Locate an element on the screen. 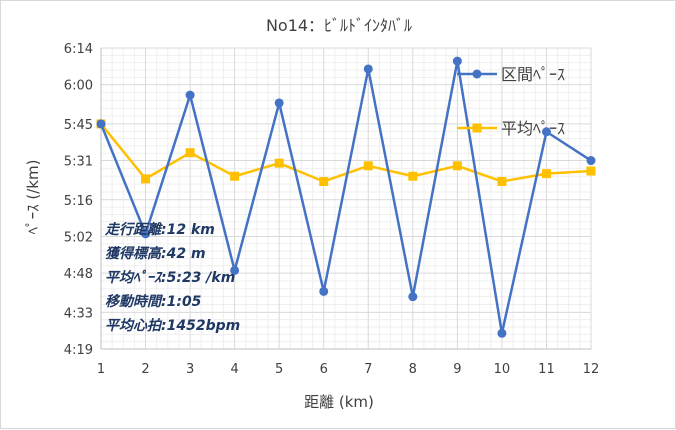  x-tick-label: 6 is located at coordinates (324, 369).